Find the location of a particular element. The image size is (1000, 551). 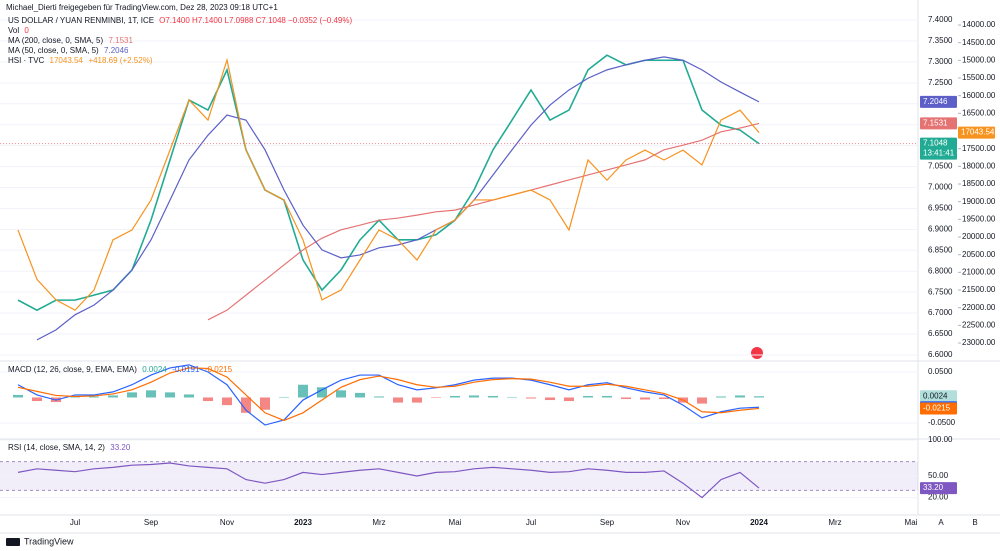

y-tick-label: 6.7500 is located at coordinates (940, 291).